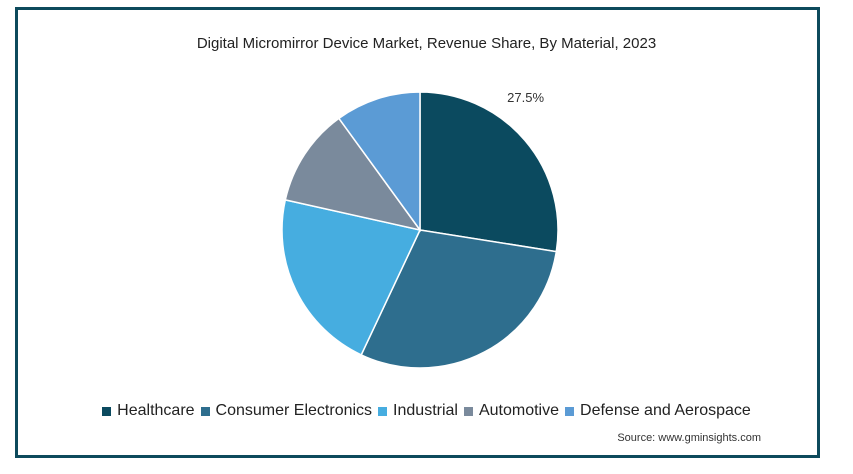  What do you see at coordinates (525, 97) in the screenshot?
I see `data-label: 27.5%` at bounding box center [525, 97].